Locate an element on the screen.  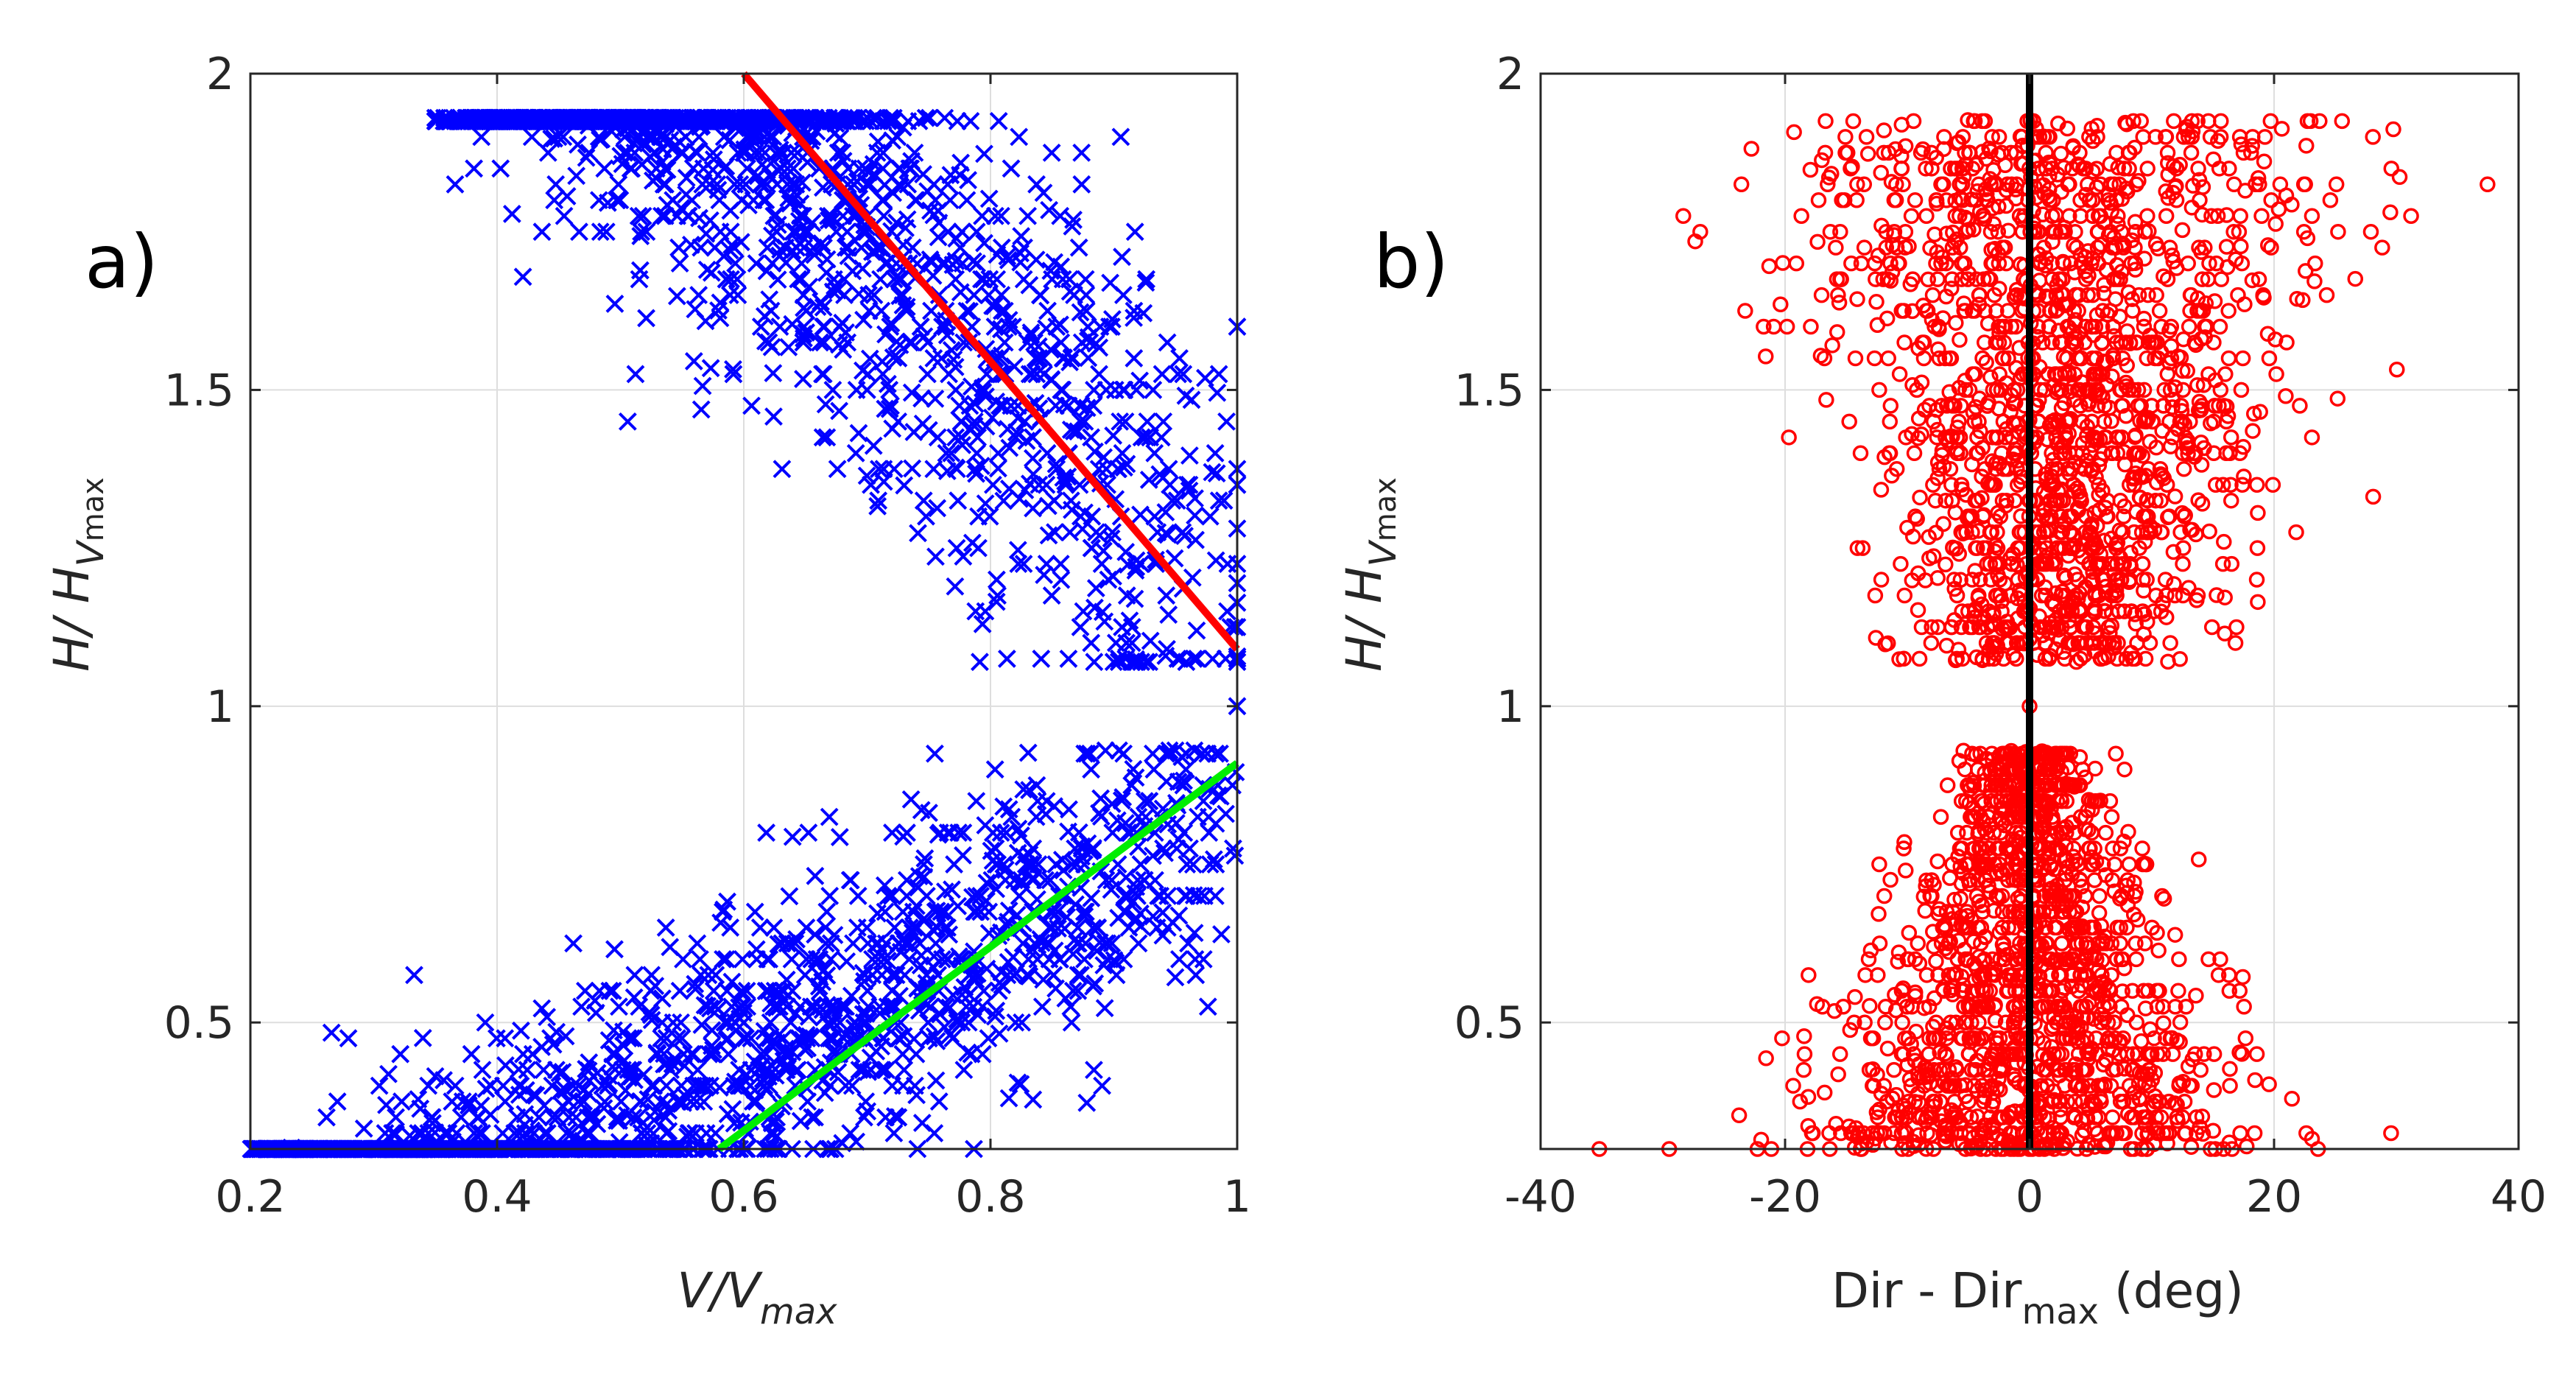
panel-a-x-tick-label: 0.6 is located at coordinates (743, 1197).